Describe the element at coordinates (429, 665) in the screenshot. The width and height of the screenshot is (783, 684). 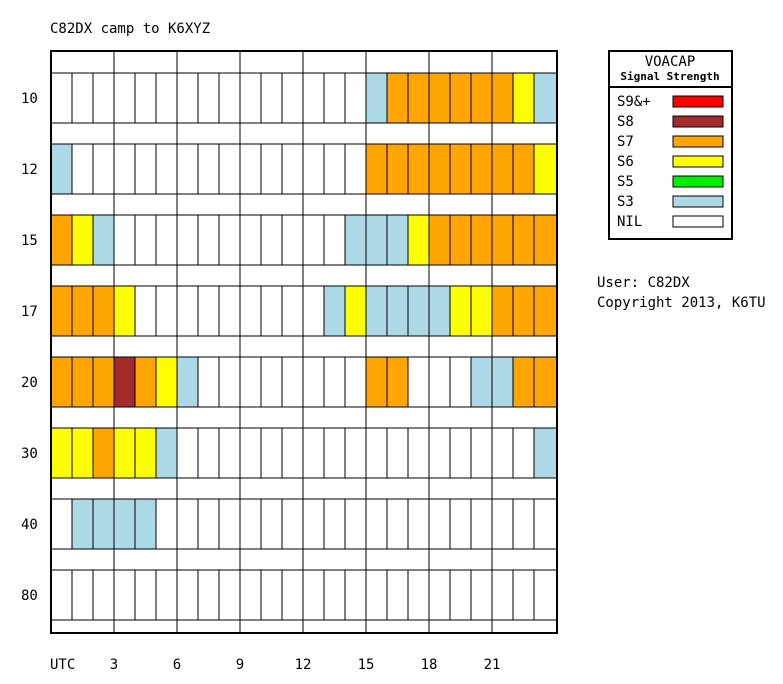
I see `x-tick-label: 18` at that location.